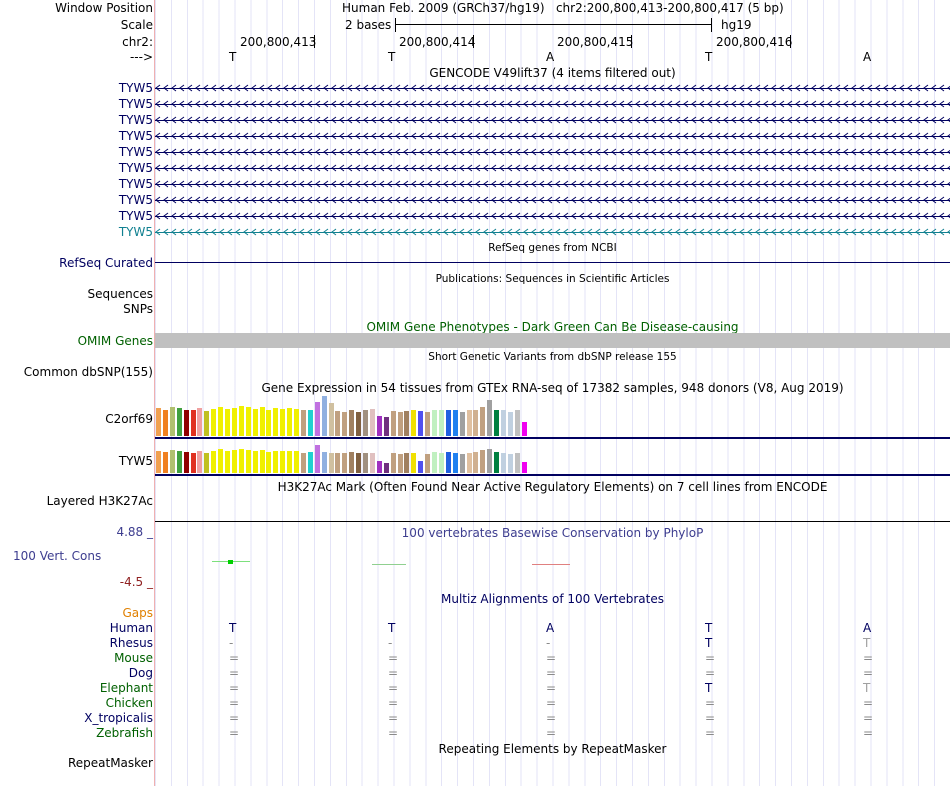 The height and width of the screenshot is (786, 950). Describe the element at coordinates (115, 341) in the screenshot. I see `omim-label: OMIM Genes` at that location.